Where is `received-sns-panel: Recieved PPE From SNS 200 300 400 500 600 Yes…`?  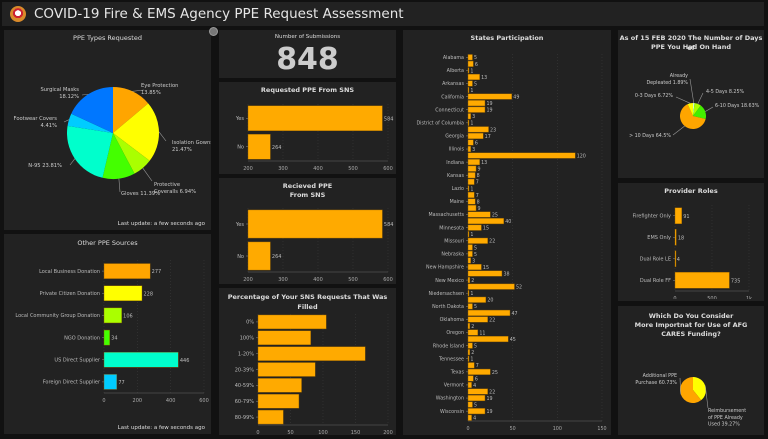
received-sns-panel: Recieved PPE From SNS 200 300 400 500 600 Yes… is located at coordinates (307, 231).